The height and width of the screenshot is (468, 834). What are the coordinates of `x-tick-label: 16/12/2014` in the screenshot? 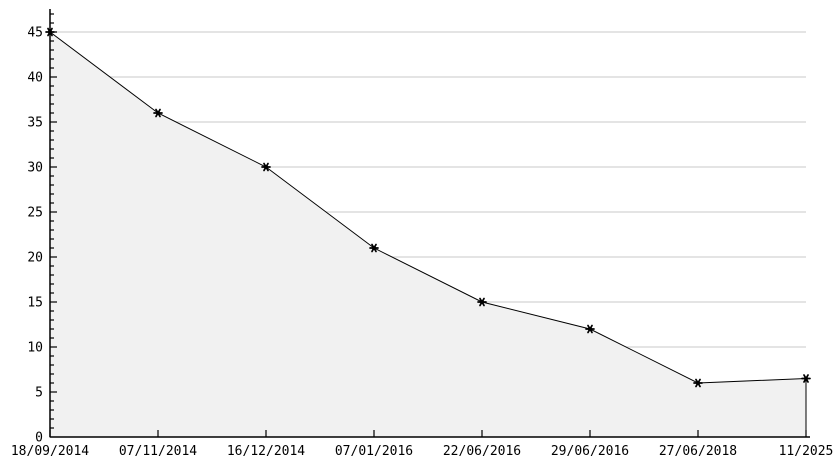 It's located at (266, 451).